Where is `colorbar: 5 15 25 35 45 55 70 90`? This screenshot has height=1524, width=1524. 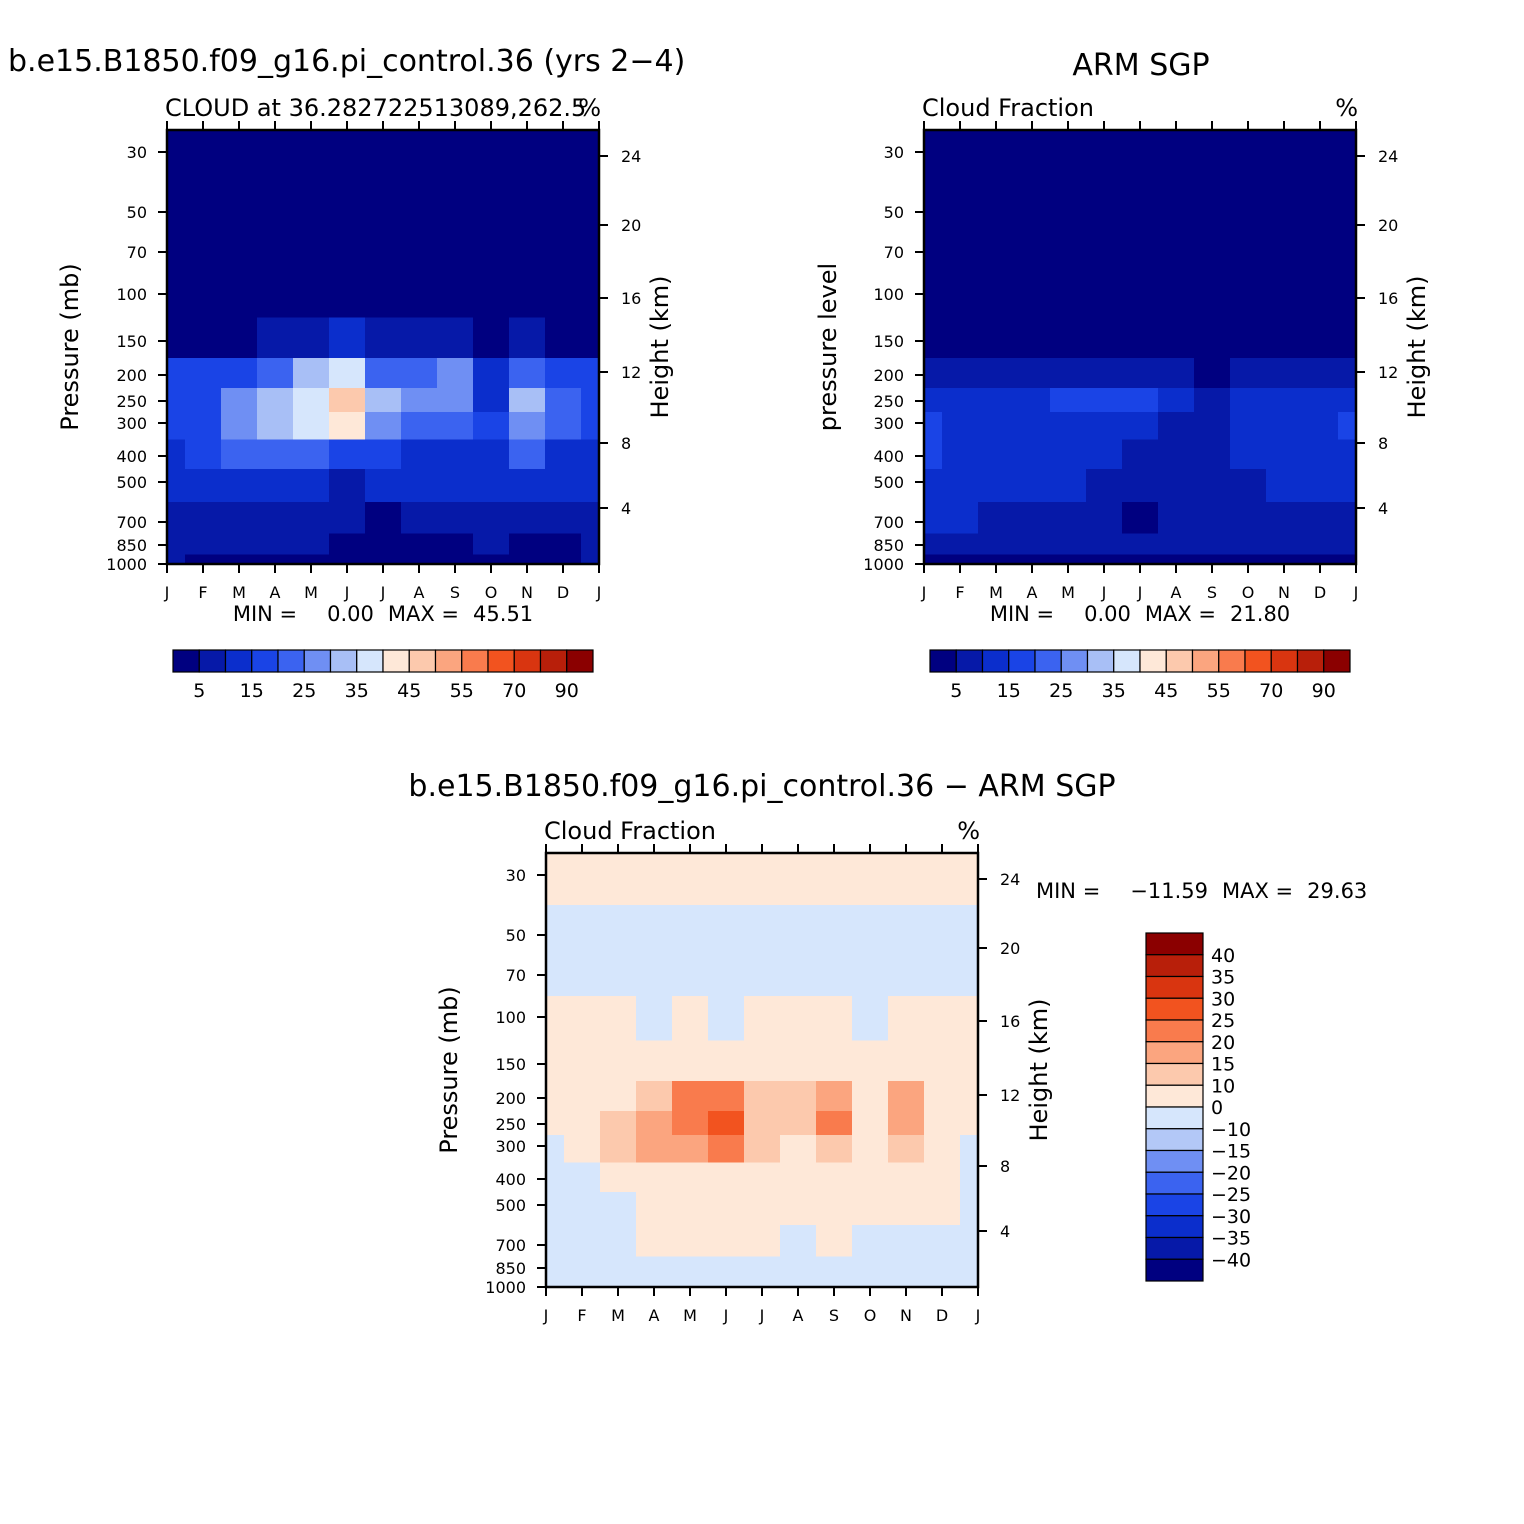 colorbar: 5 15 25 35 45 55 70 90 is located at coordinates (383, 675).